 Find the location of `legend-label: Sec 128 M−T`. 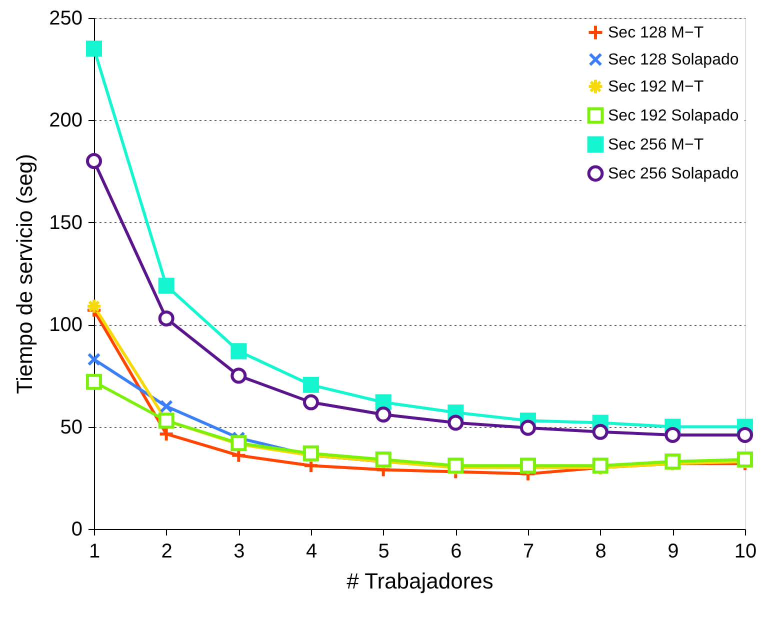

legend-label: Sec 128 M−T is located at coordinates (656, 33).